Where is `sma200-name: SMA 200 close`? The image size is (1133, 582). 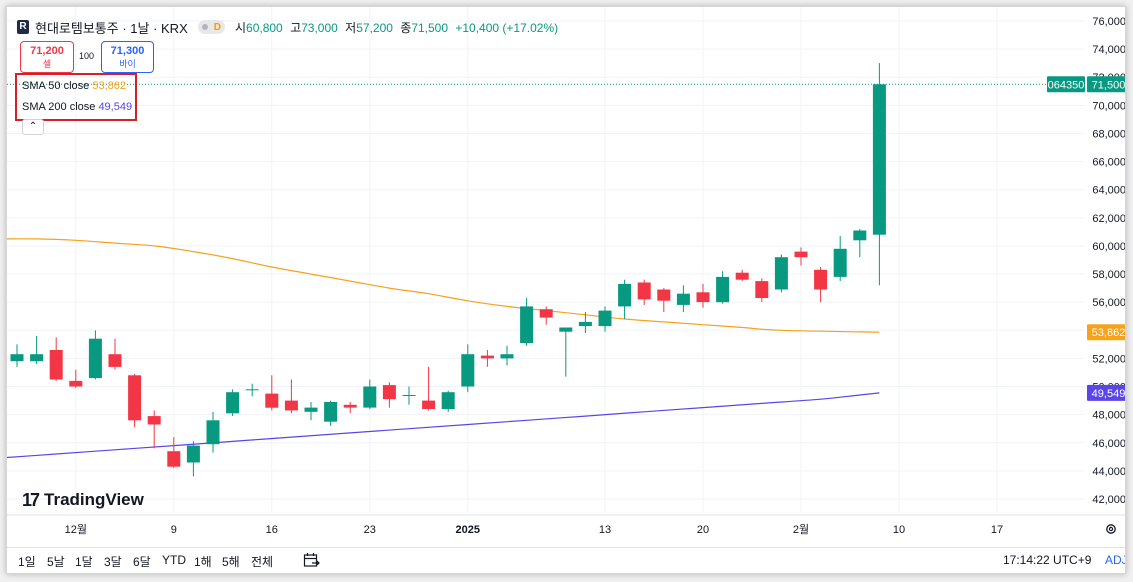
sma200-name: SMA 200 close is located at coordinates (59, 107).